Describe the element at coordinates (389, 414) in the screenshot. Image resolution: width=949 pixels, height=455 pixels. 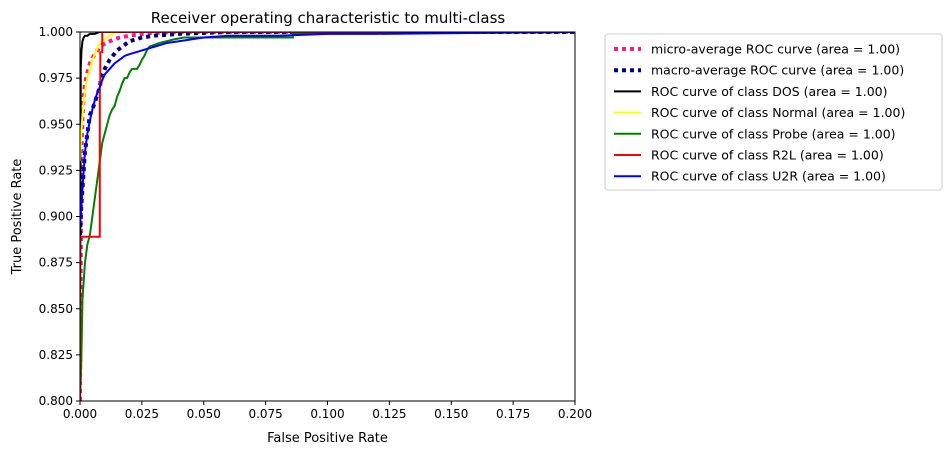
I see `x-tick-label: 0.125` at that location.